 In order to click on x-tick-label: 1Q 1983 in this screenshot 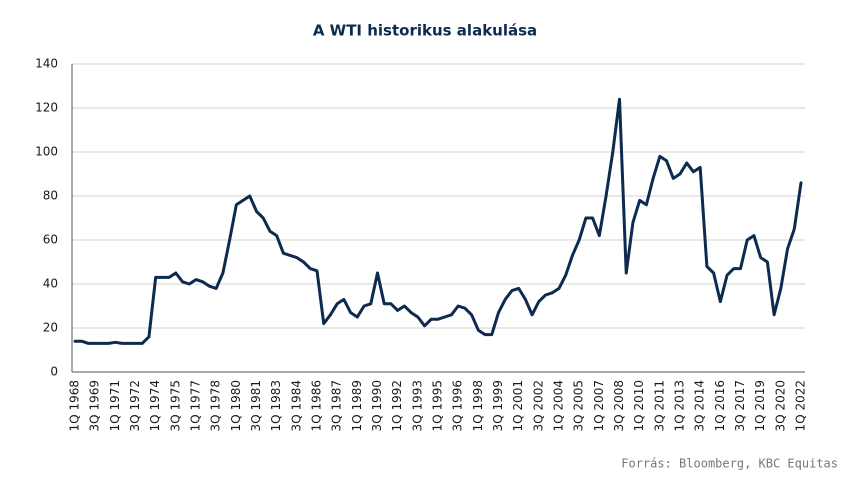, I will do `click(276, 405)`.